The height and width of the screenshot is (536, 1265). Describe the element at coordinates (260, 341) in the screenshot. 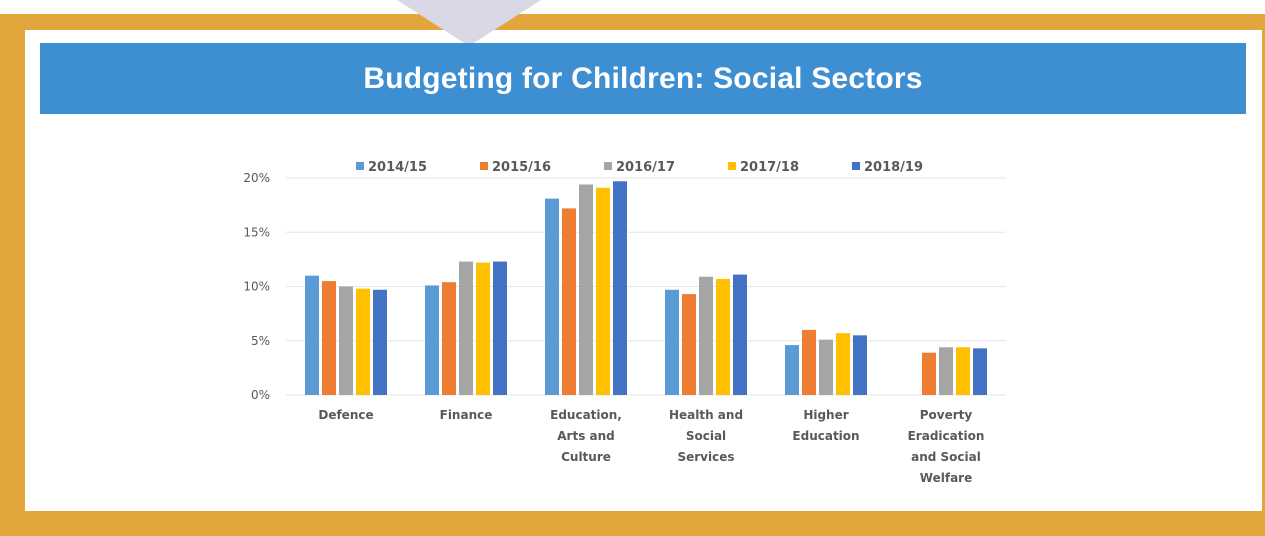

I see `y-tick-label: 5%` at that location.